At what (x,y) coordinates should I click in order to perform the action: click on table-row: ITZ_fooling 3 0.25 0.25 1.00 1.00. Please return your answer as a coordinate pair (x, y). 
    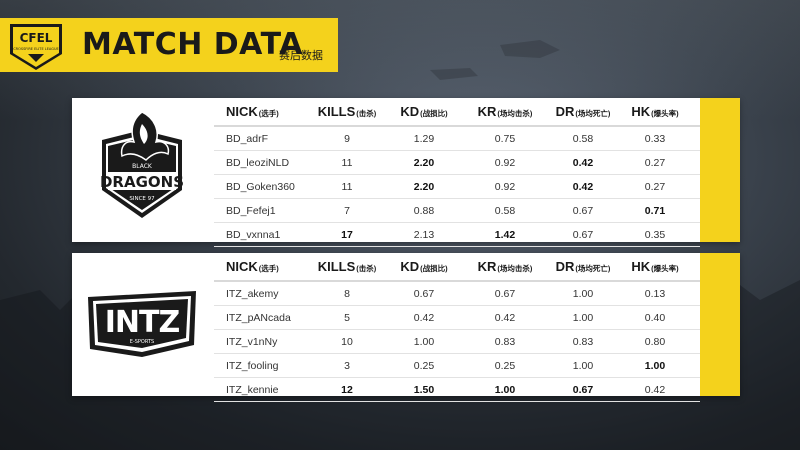
    Looking at the image, I should click on (457, 366).